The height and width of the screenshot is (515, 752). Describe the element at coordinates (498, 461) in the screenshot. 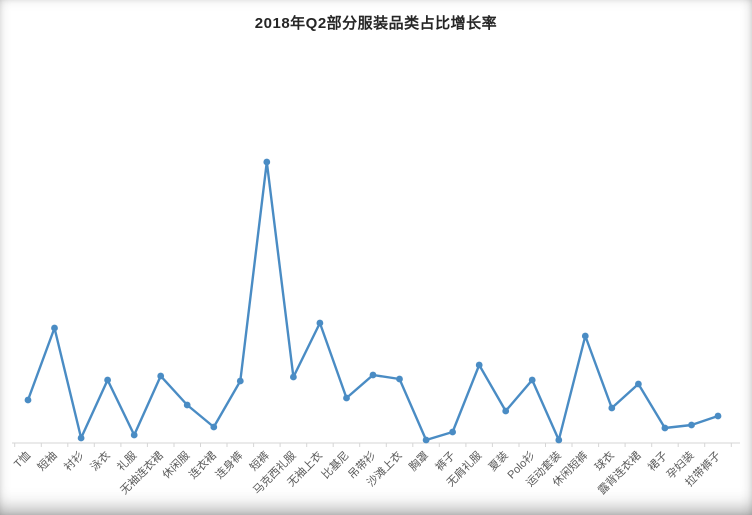

I see `x-axis-label: 夏装` at that location.